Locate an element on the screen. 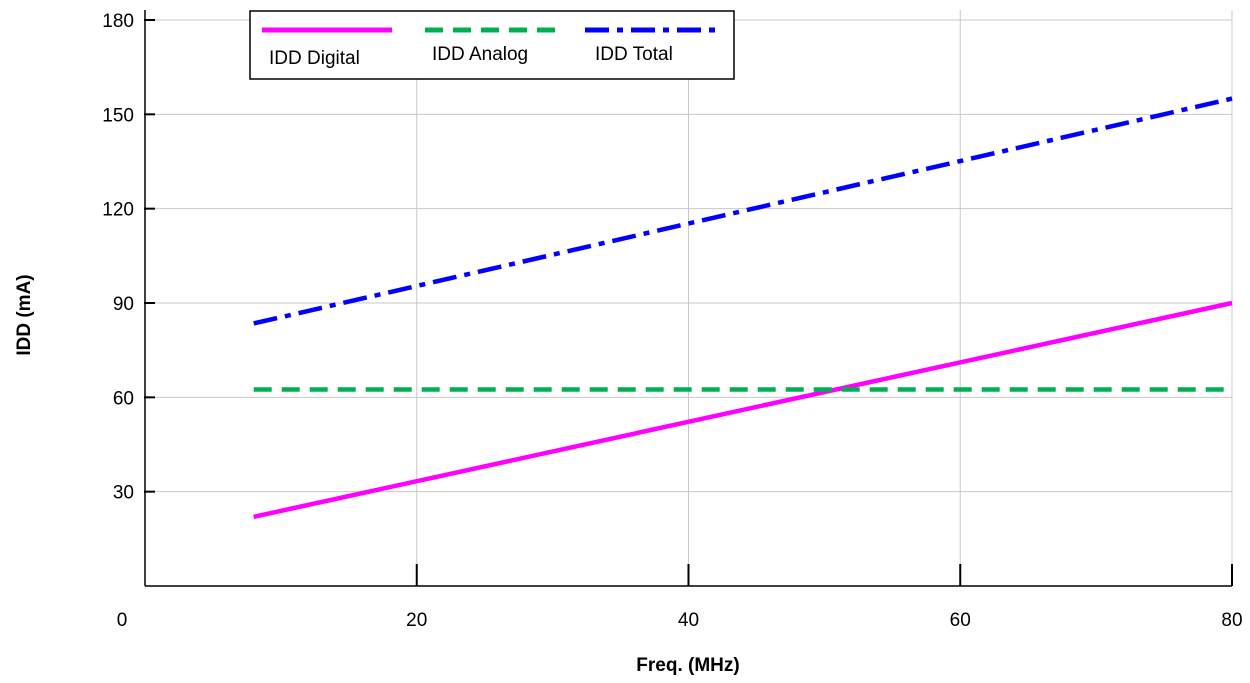 This screenshot has width=1250, height=683. legend-box is located at coordinates (492, 45).